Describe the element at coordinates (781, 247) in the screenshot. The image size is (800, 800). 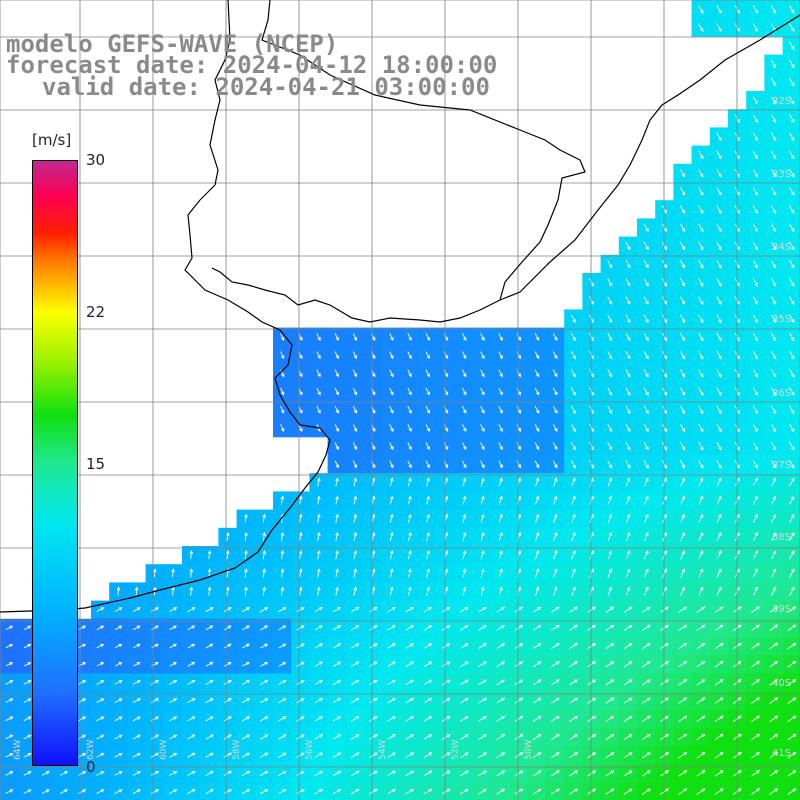
I see `latitude-label: 34S` at that location.